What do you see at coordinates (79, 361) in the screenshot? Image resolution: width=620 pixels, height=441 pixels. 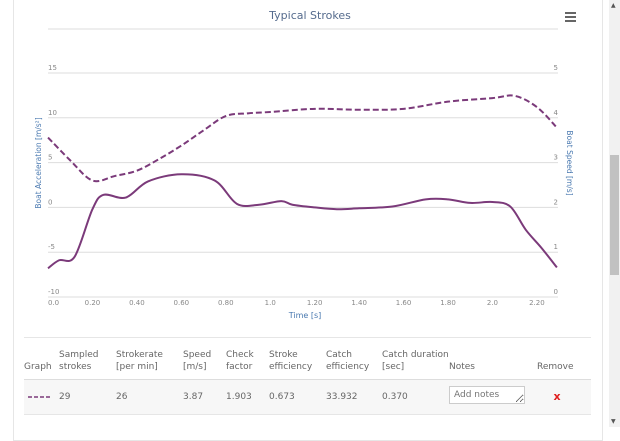 I see `col-sampled: Sampled strokes` at bounding box center [79, 361].